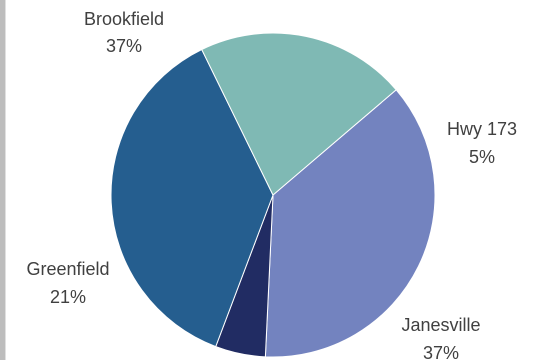 The width and height of the screenshot is (540, 360). I want to click on slice-label-hwy173-name: Hwy 173, so click(482, 129).